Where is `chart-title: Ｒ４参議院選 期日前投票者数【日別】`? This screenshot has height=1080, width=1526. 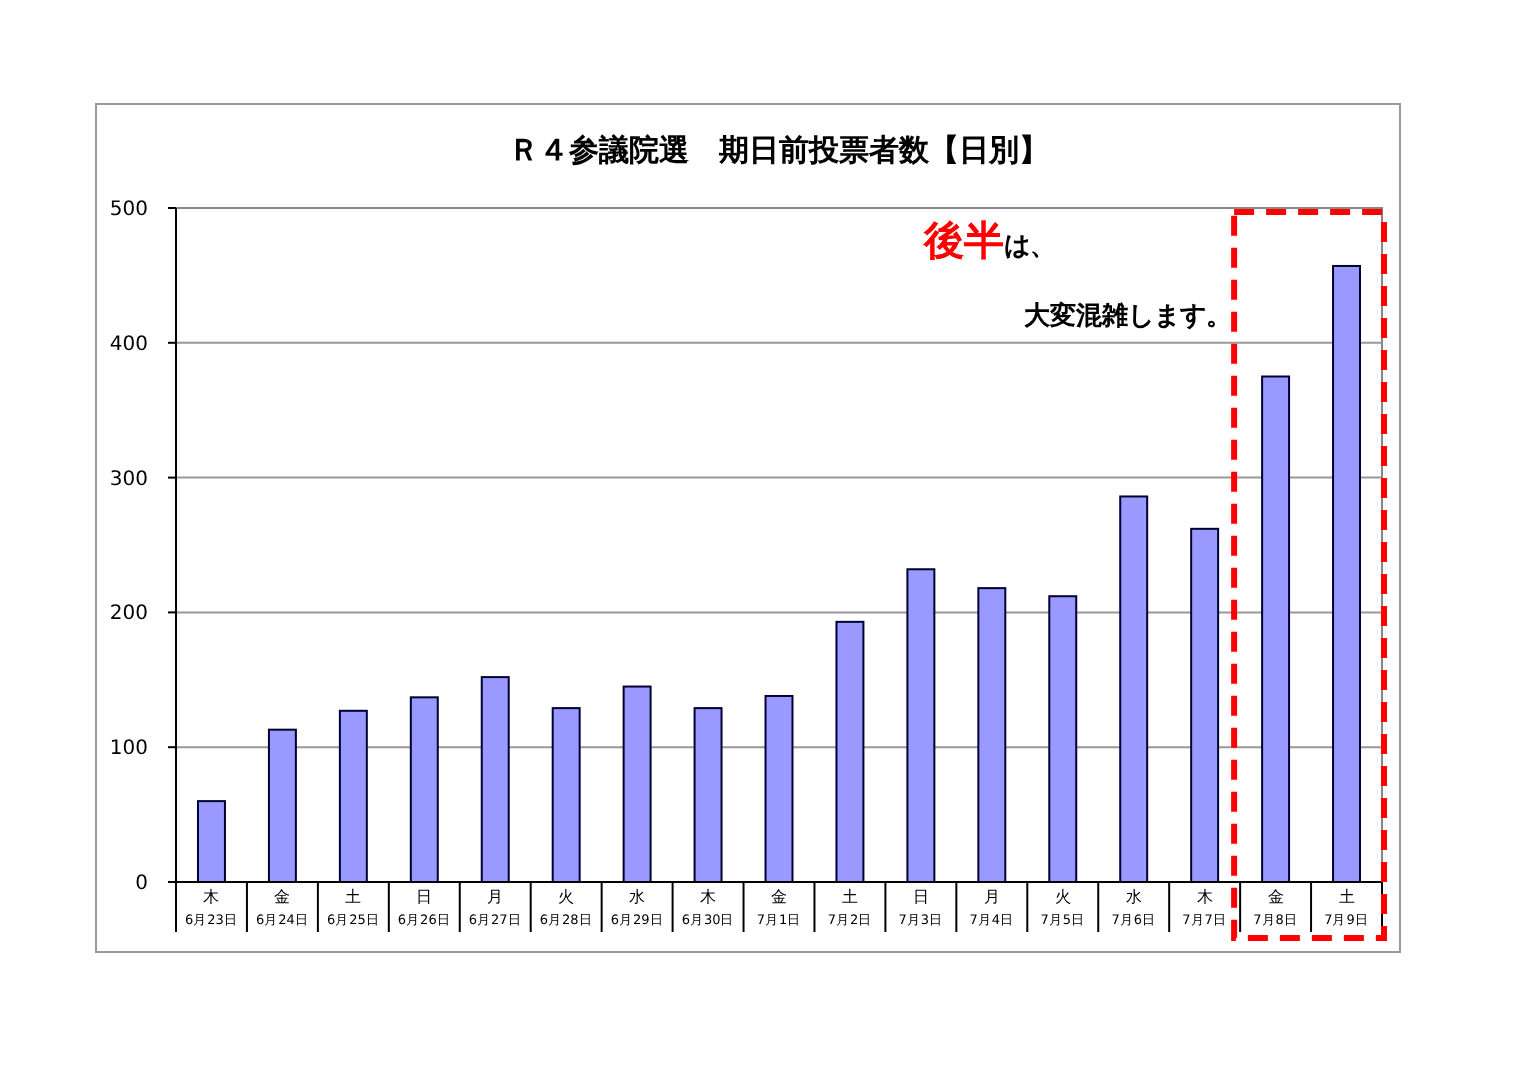 chart-title: Ｒ４参議院選 期日前投票者数【日別】 is located at coordinates (779, 150).